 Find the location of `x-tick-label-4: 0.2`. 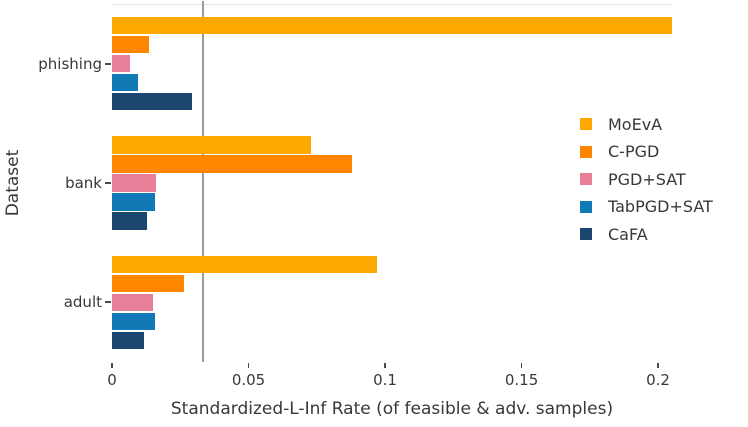

x-tick-label-4: 0.2 is located at coordinates (658, 380).